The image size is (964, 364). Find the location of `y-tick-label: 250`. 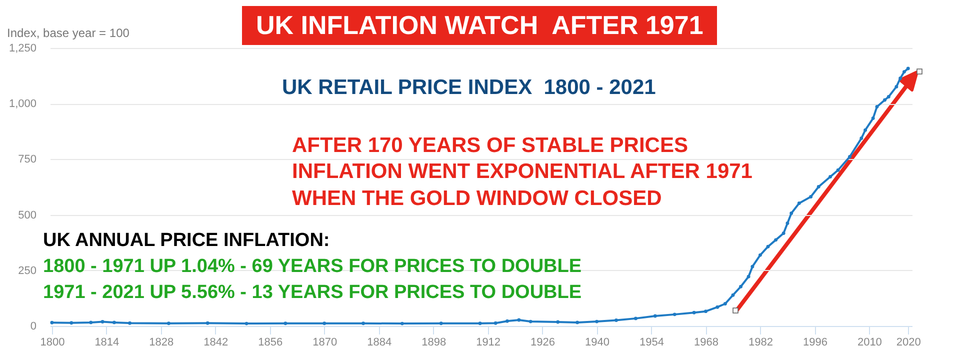

y-tick-label: 250 is located at coordinates (27, 270).